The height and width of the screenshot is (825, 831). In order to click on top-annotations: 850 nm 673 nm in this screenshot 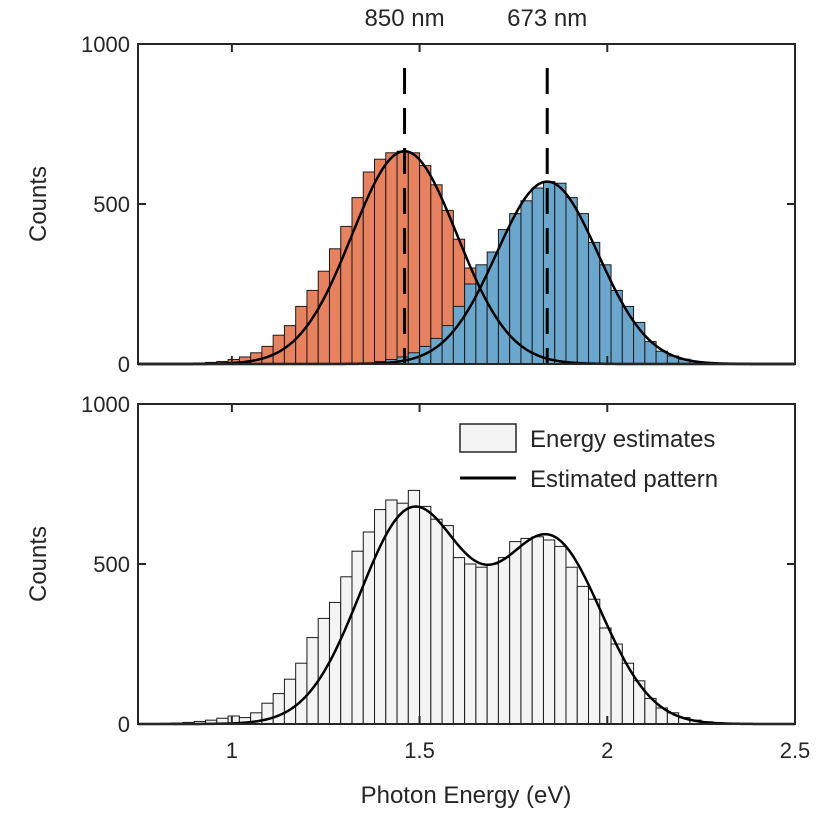, I will do `click(476, 184)`.